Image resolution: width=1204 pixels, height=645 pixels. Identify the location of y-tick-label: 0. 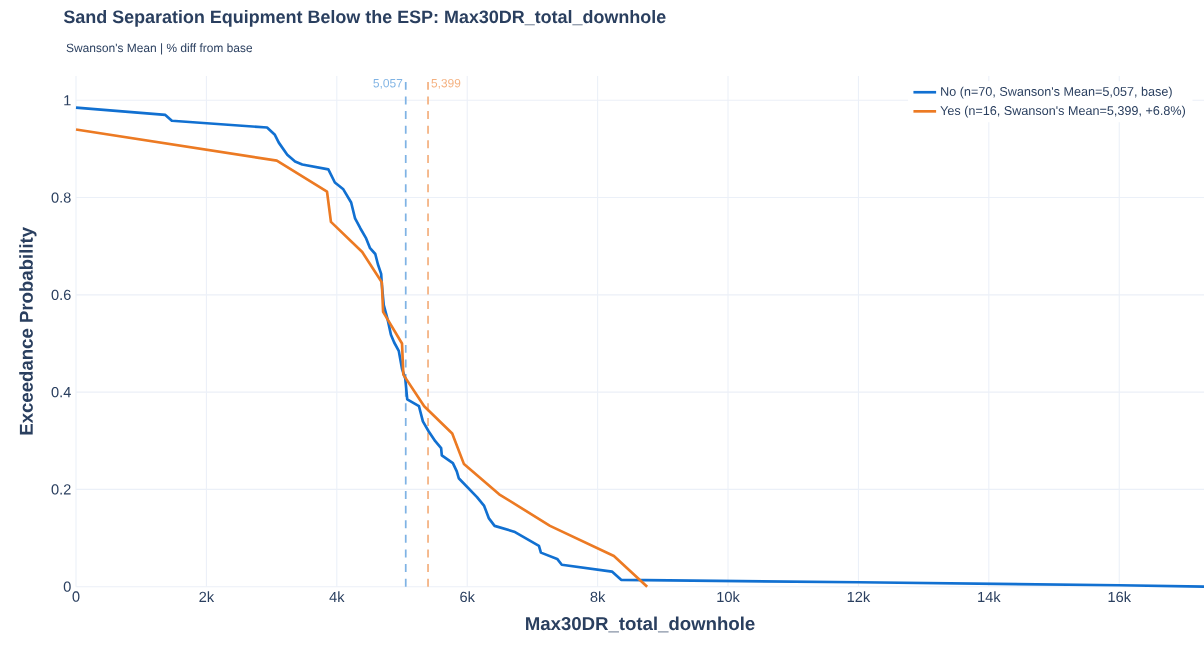
(67, 586).